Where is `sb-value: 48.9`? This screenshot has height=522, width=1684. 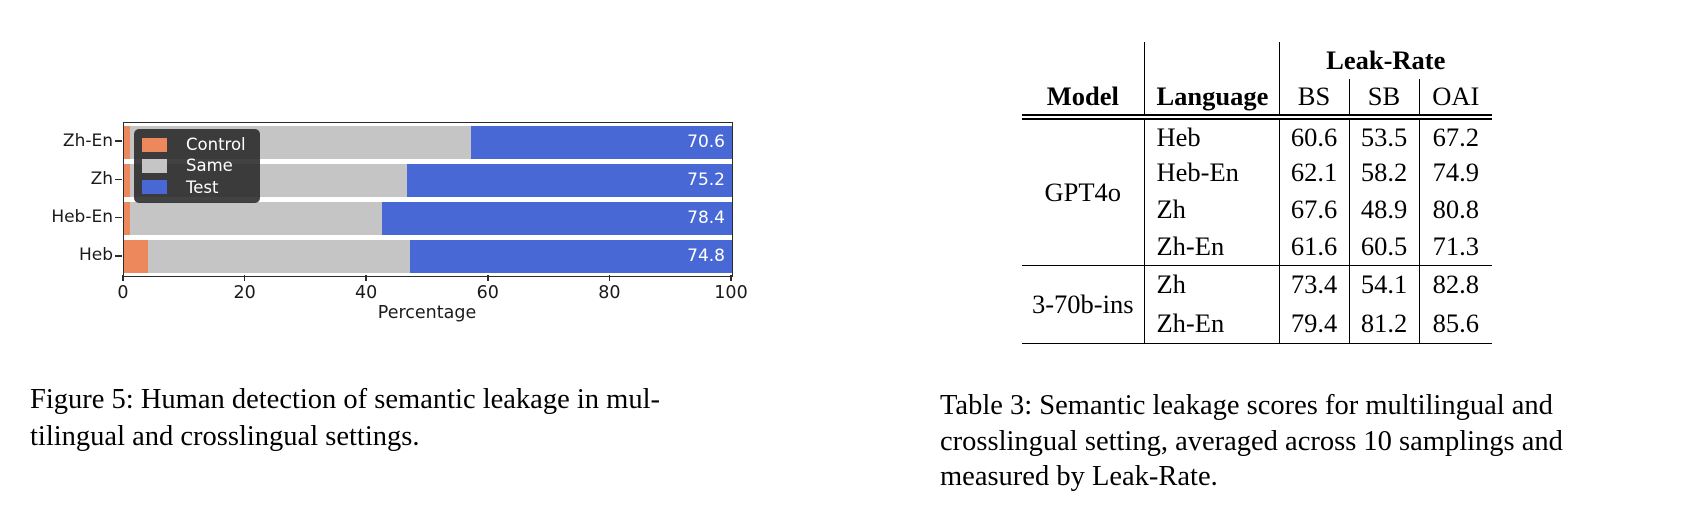 sb-value: 48.9 is located at coordinates (1383, 209).